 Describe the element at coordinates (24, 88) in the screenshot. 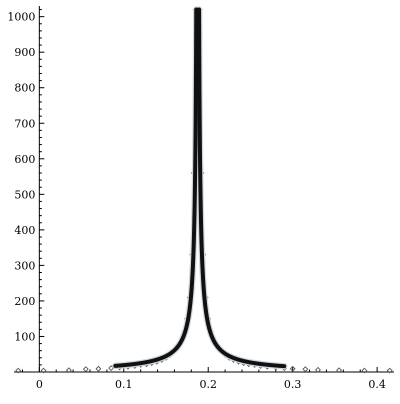

I see `y-tick-label: 800` at that location.